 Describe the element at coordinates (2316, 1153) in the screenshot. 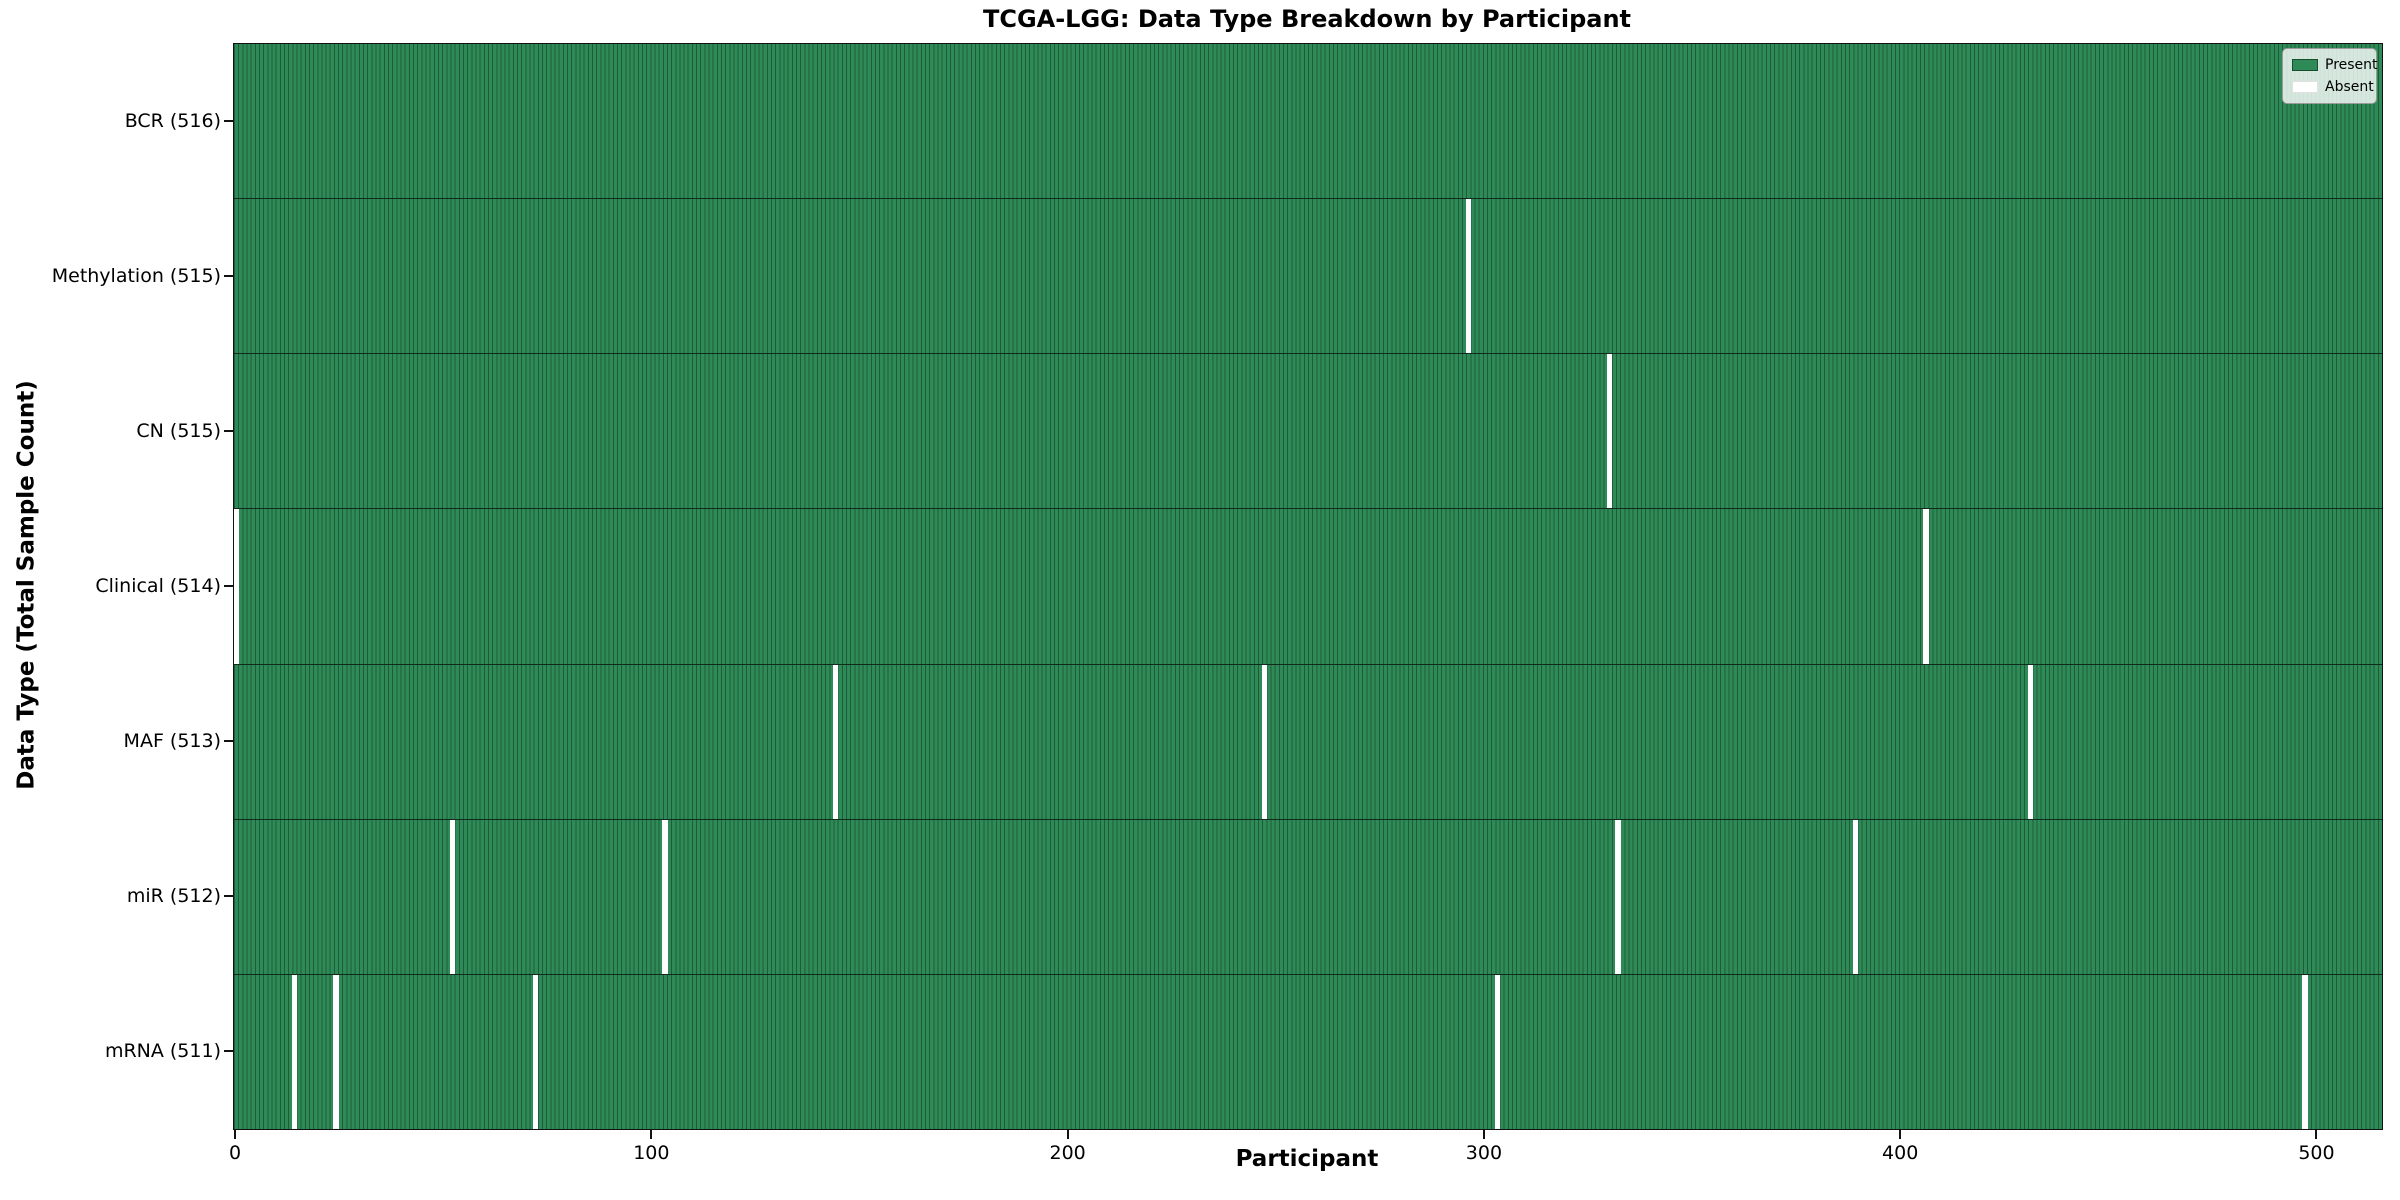

I see `x-tick-label: 500` at that location.